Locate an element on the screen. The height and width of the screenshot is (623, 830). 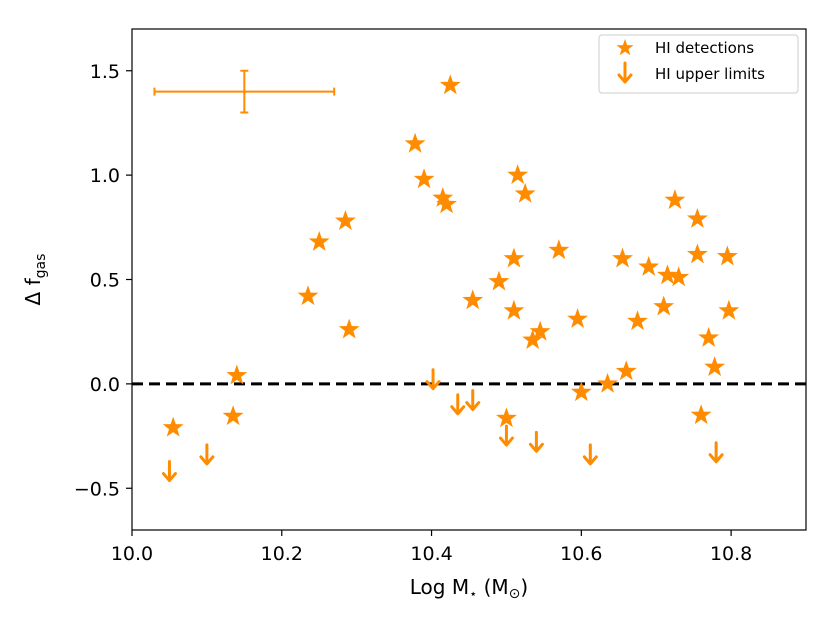
legend-star-icon is located at coordinates (625, 47).